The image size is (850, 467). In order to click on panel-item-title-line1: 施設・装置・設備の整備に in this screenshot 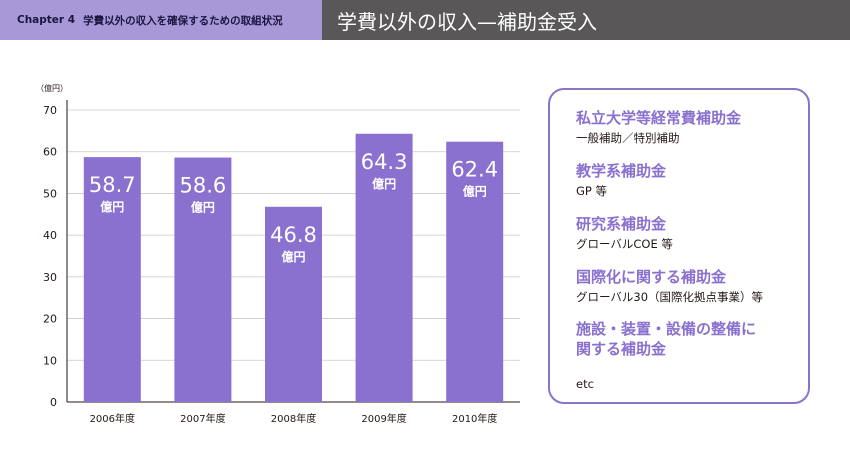, I will do `click(666, 329)`.